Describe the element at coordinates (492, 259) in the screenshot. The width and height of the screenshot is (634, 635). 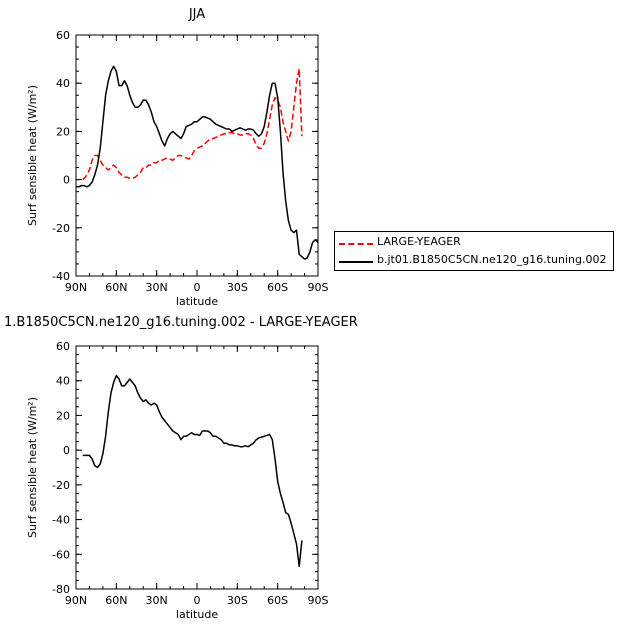
I see `legend-label: b.jt01.B1850C5CN.ne120_g16.tuning.002` at that location.